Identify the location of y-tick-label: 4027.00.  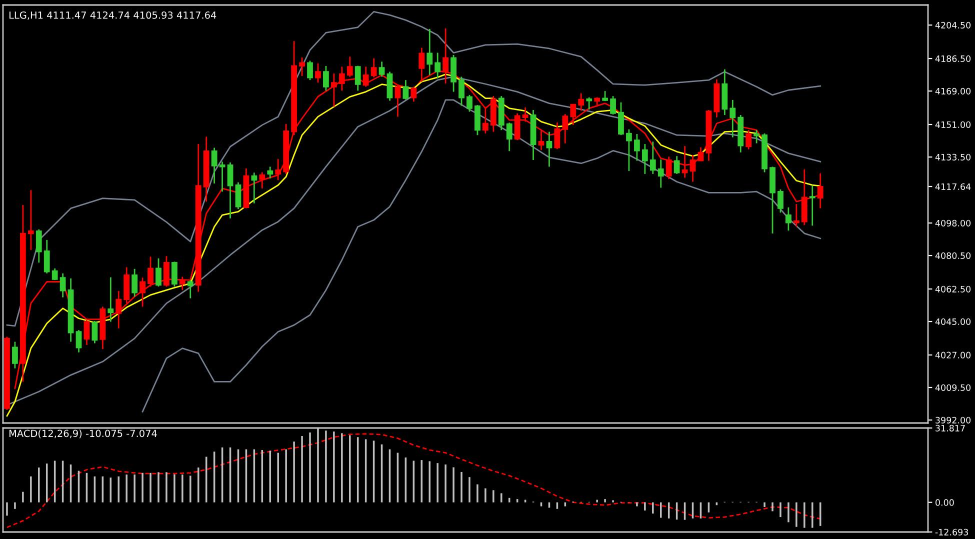
(953, 355).